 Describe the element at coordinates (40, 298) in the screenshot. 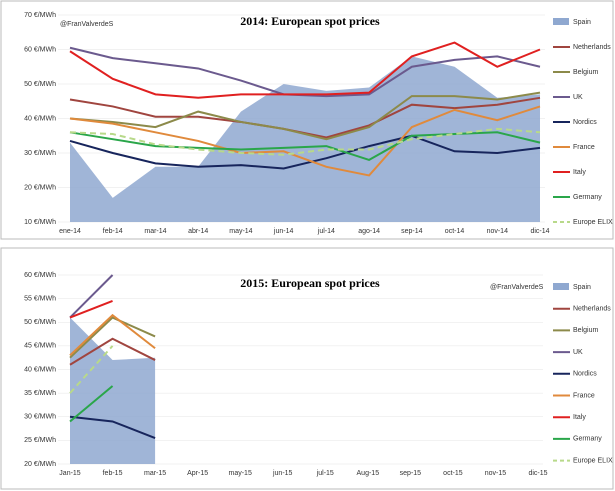

I see `y-tick-label: 55 €/MWh` at that location.